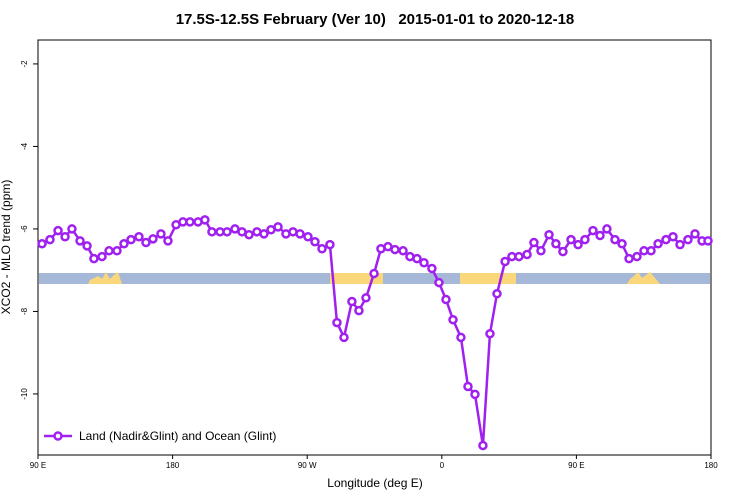 The width and height of the screenshot is (750, 500). I want to click on surface-strip, so click(374, 278).